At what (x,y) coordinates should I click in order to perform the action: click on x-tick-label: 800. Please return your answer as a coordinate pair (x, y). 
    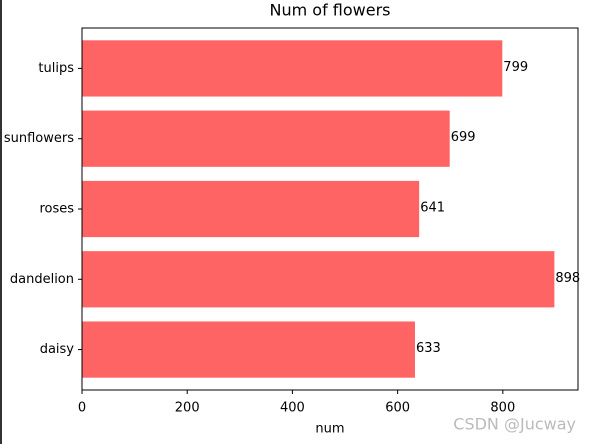
    Looking at the image, I should click on (502, 408).